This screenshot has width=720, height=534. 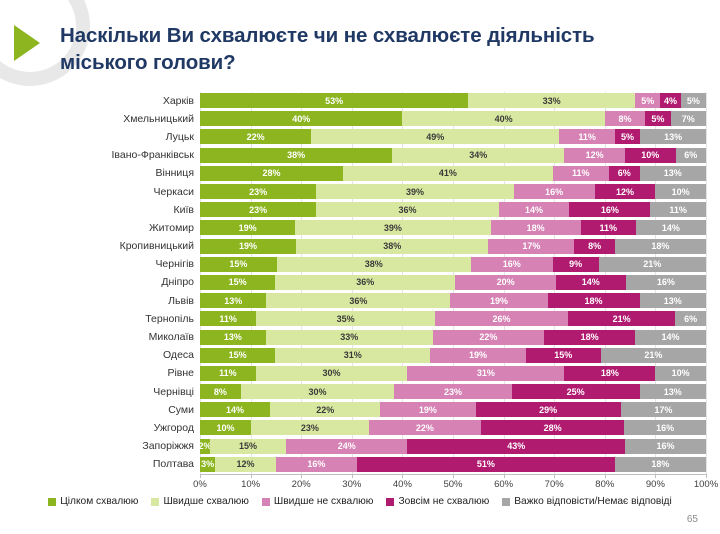 What do you see at coordinates (181, 409) in the screenshot?
I see `row-label: Суми` at bounding box center [181, 409].